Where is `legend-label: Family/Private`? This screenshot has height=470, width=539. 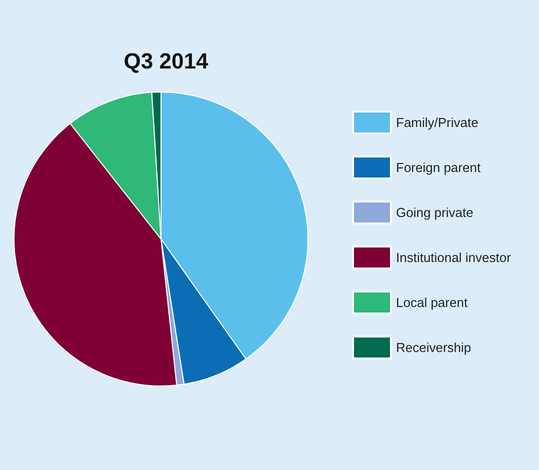
legend-label: Family/Private is located at coordinates (437, 122).